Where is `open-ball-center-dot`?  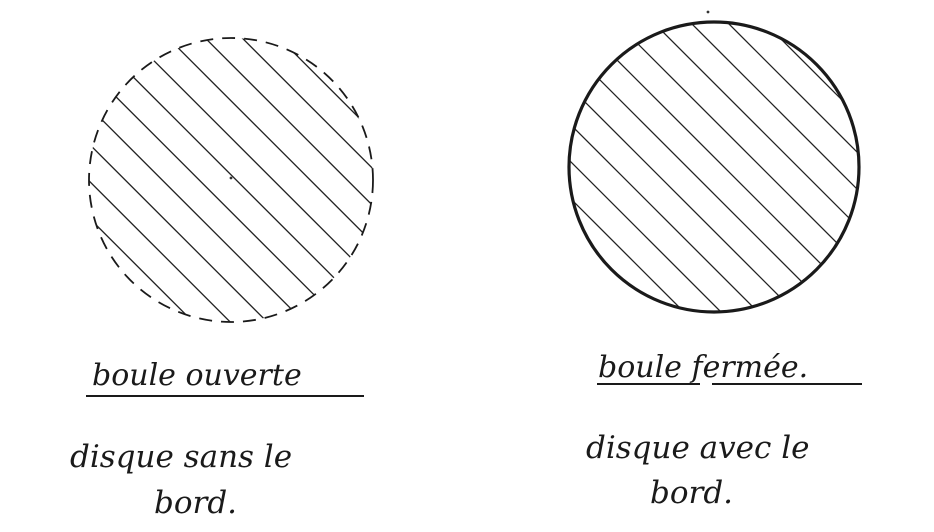 open-ball-center-dot is located at coordinates (231, 178).